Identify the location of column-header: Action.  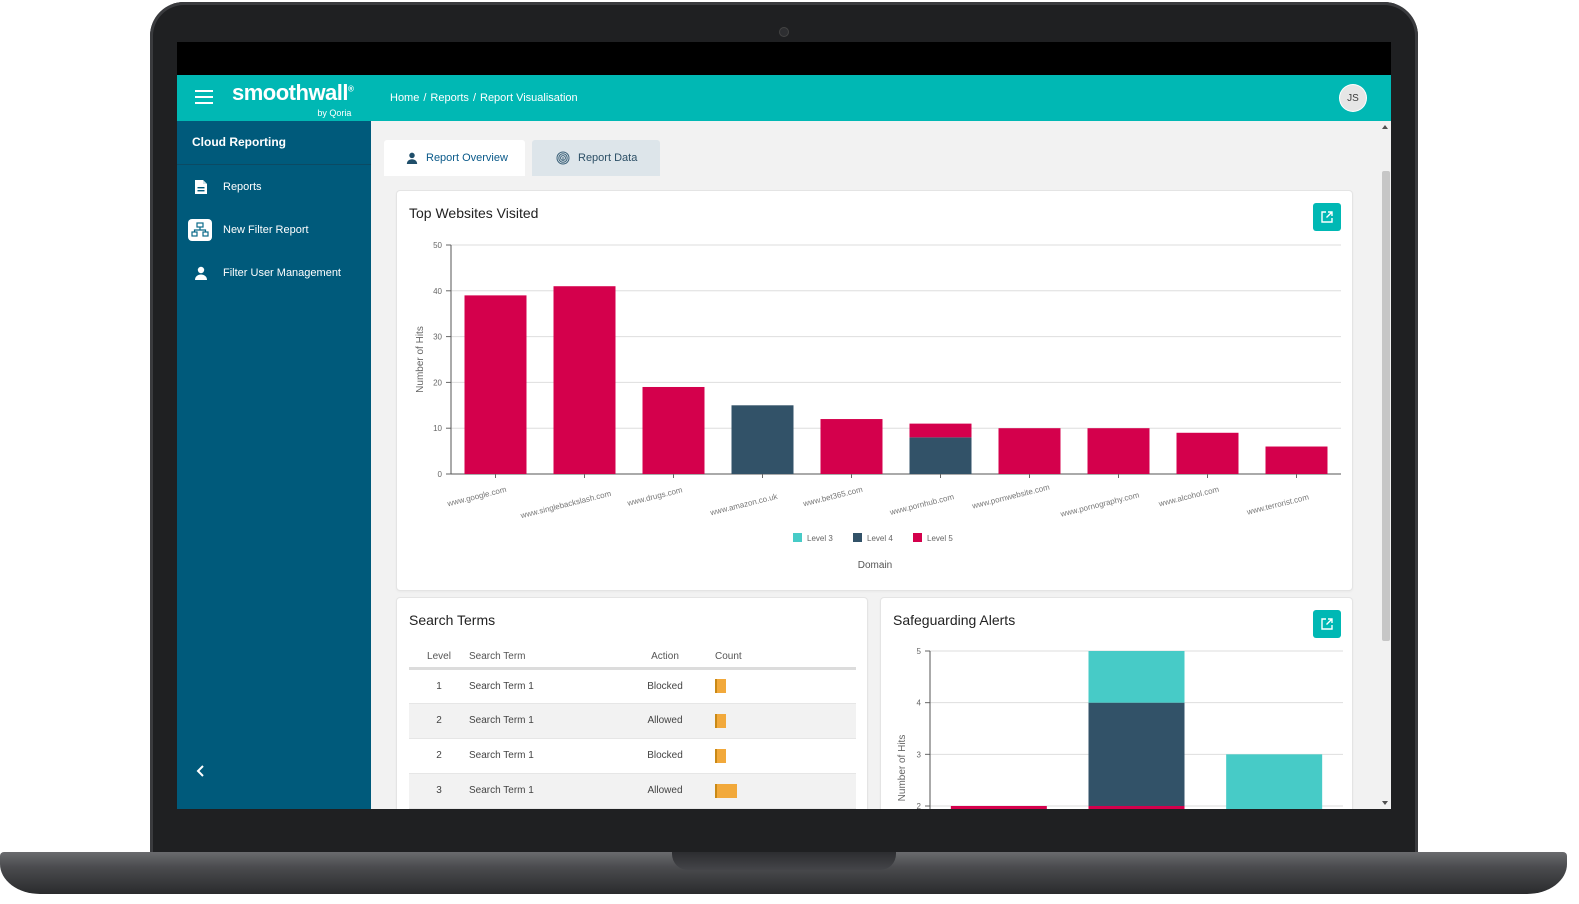
(665, 658).